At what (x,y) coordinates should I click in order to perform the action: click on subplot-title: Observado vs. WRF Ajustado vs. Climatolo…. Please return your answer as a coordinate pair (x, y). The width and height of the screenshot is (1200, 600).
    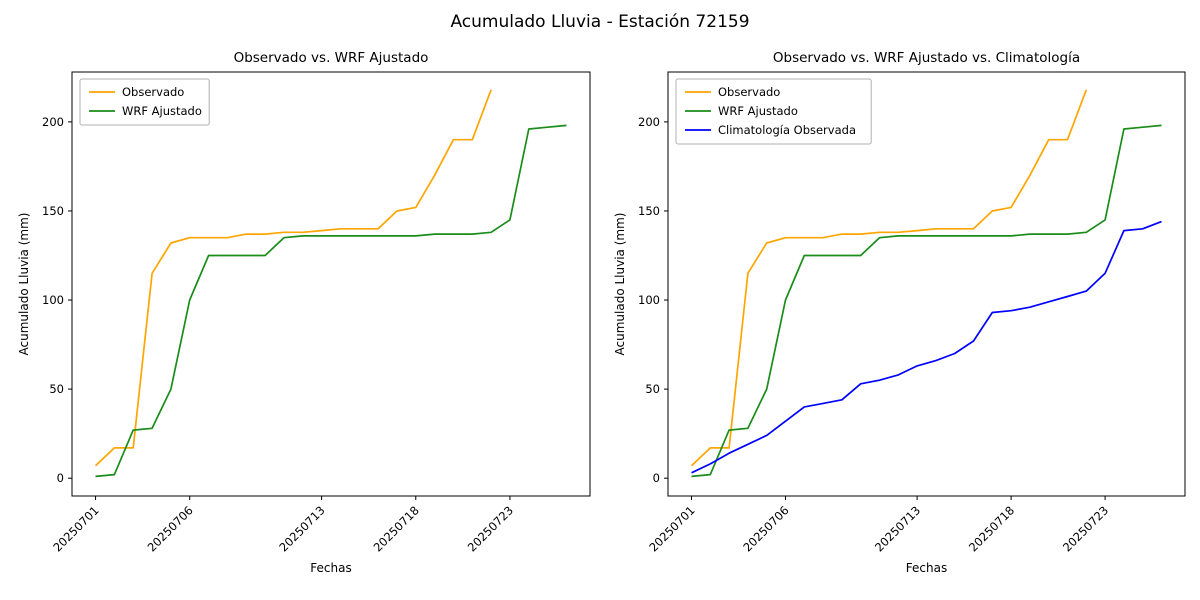
    Looking at the image, I should click on (926, 58).